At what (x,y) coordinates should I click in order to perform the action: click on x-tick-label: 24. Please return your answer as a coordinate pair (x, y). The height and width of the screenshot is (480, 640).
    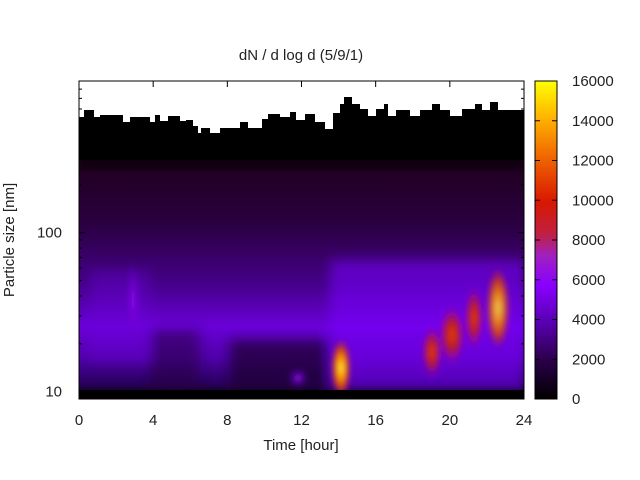
    Looking at the image, I should click on (524, 420).